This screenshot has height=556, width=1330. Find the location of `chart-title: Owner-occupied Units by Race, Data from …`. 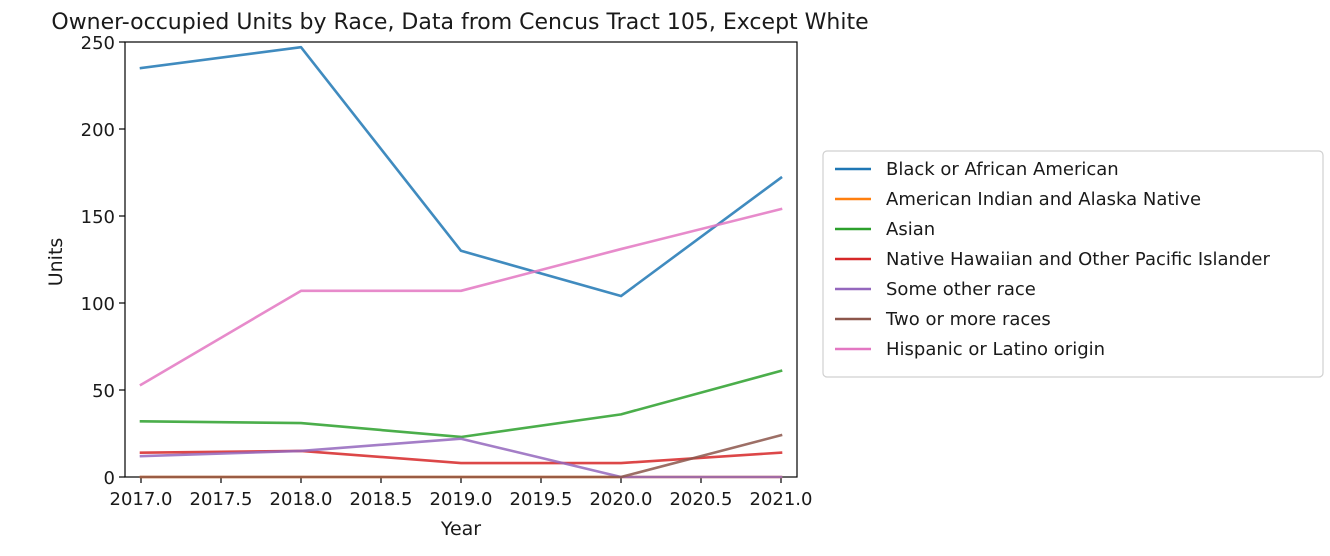

chart-title: Owner-occupied Units by Race, Data from … is located at coordinates (459, 22).